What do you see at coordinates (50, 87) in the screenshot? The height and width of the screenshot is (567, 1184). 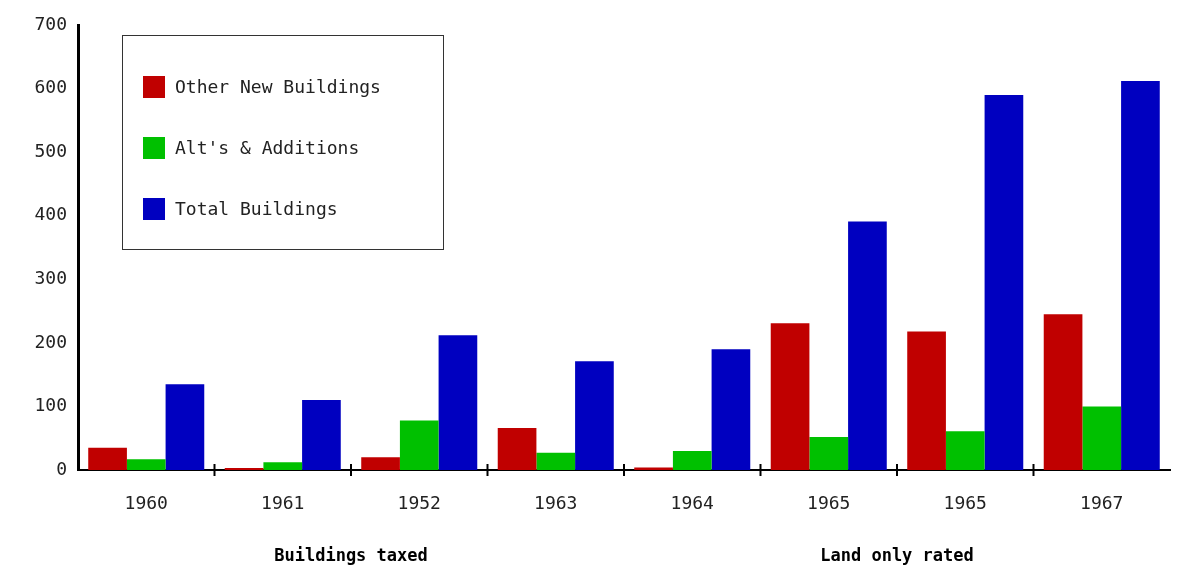 I see `y-tick-label: 600` at bounding box center [50, 87].